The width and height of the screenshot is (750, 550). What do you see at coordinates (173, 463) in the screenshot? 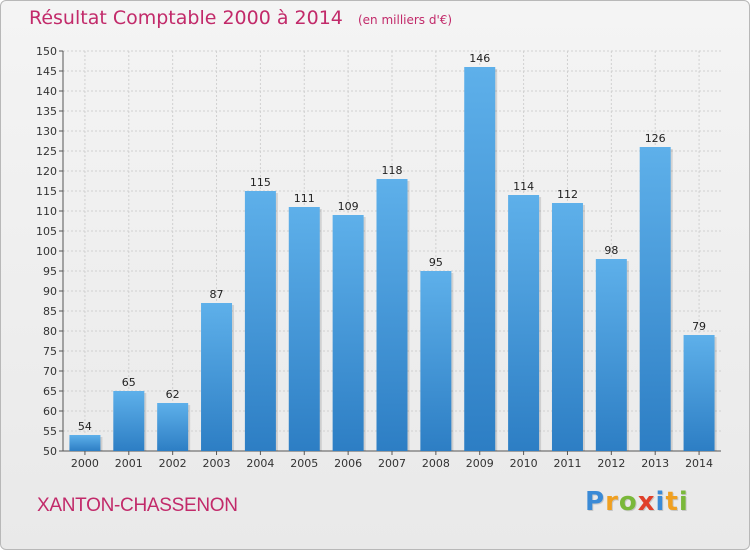
I see `x-tick-label: 2002` at bounding box center [173, 463].